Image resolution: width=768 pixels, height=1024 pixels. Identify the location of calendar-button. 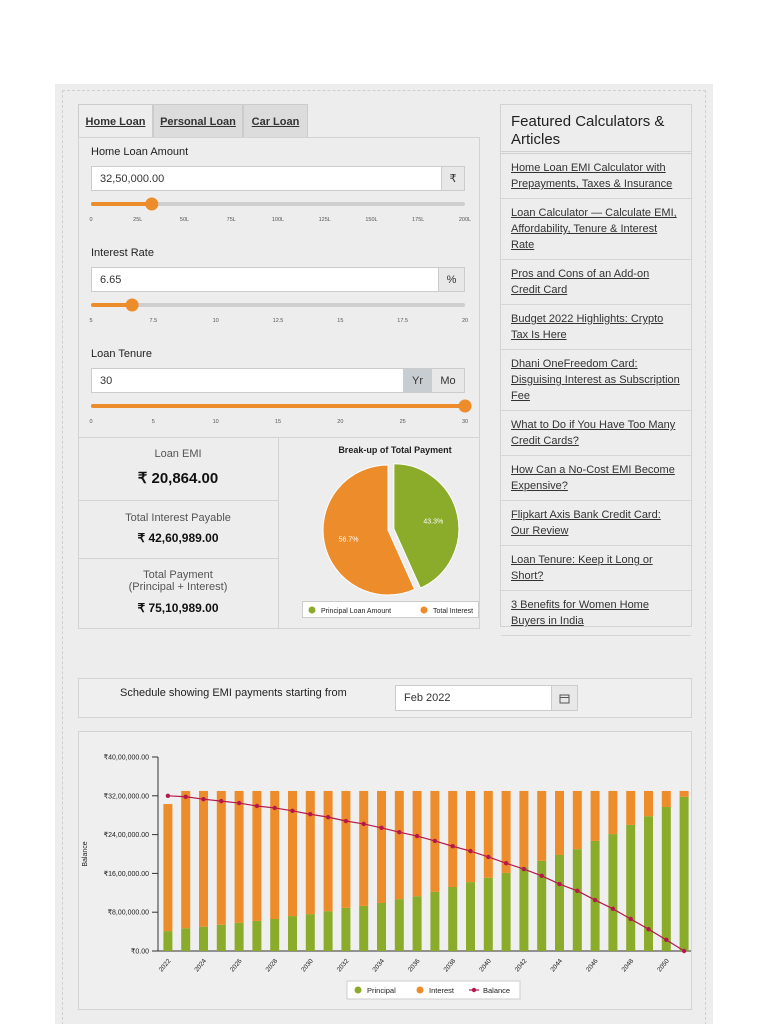
(564, 698).